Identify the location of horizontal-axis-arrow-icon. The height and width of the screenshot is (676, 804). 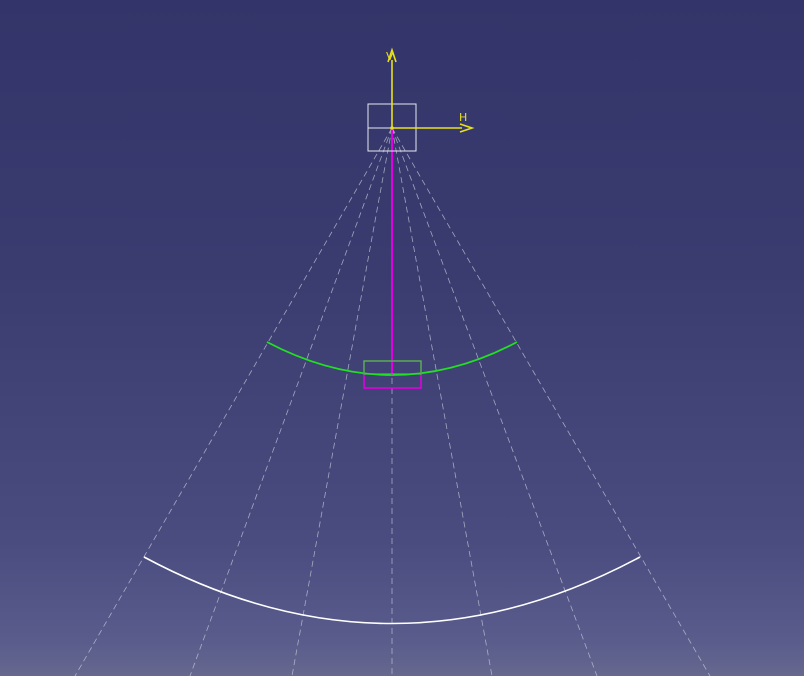
(467, 128).